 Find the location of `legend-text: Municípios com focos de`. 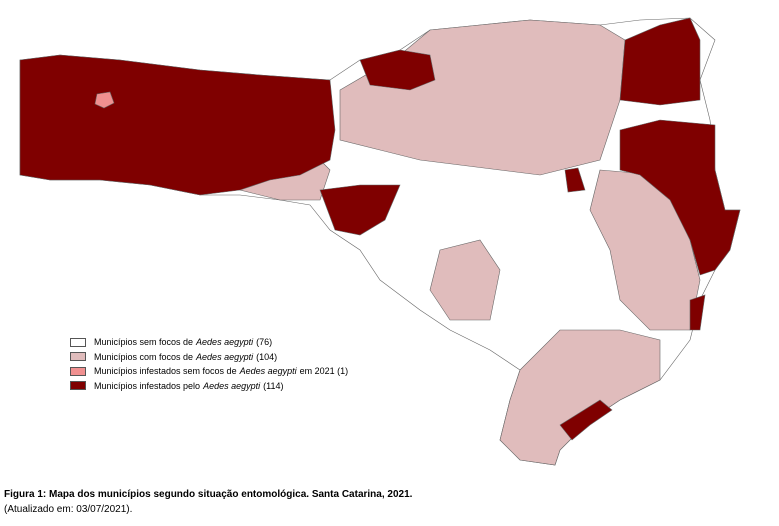

legend-text: Municípios com focos de is located at coordinates (144, 356).